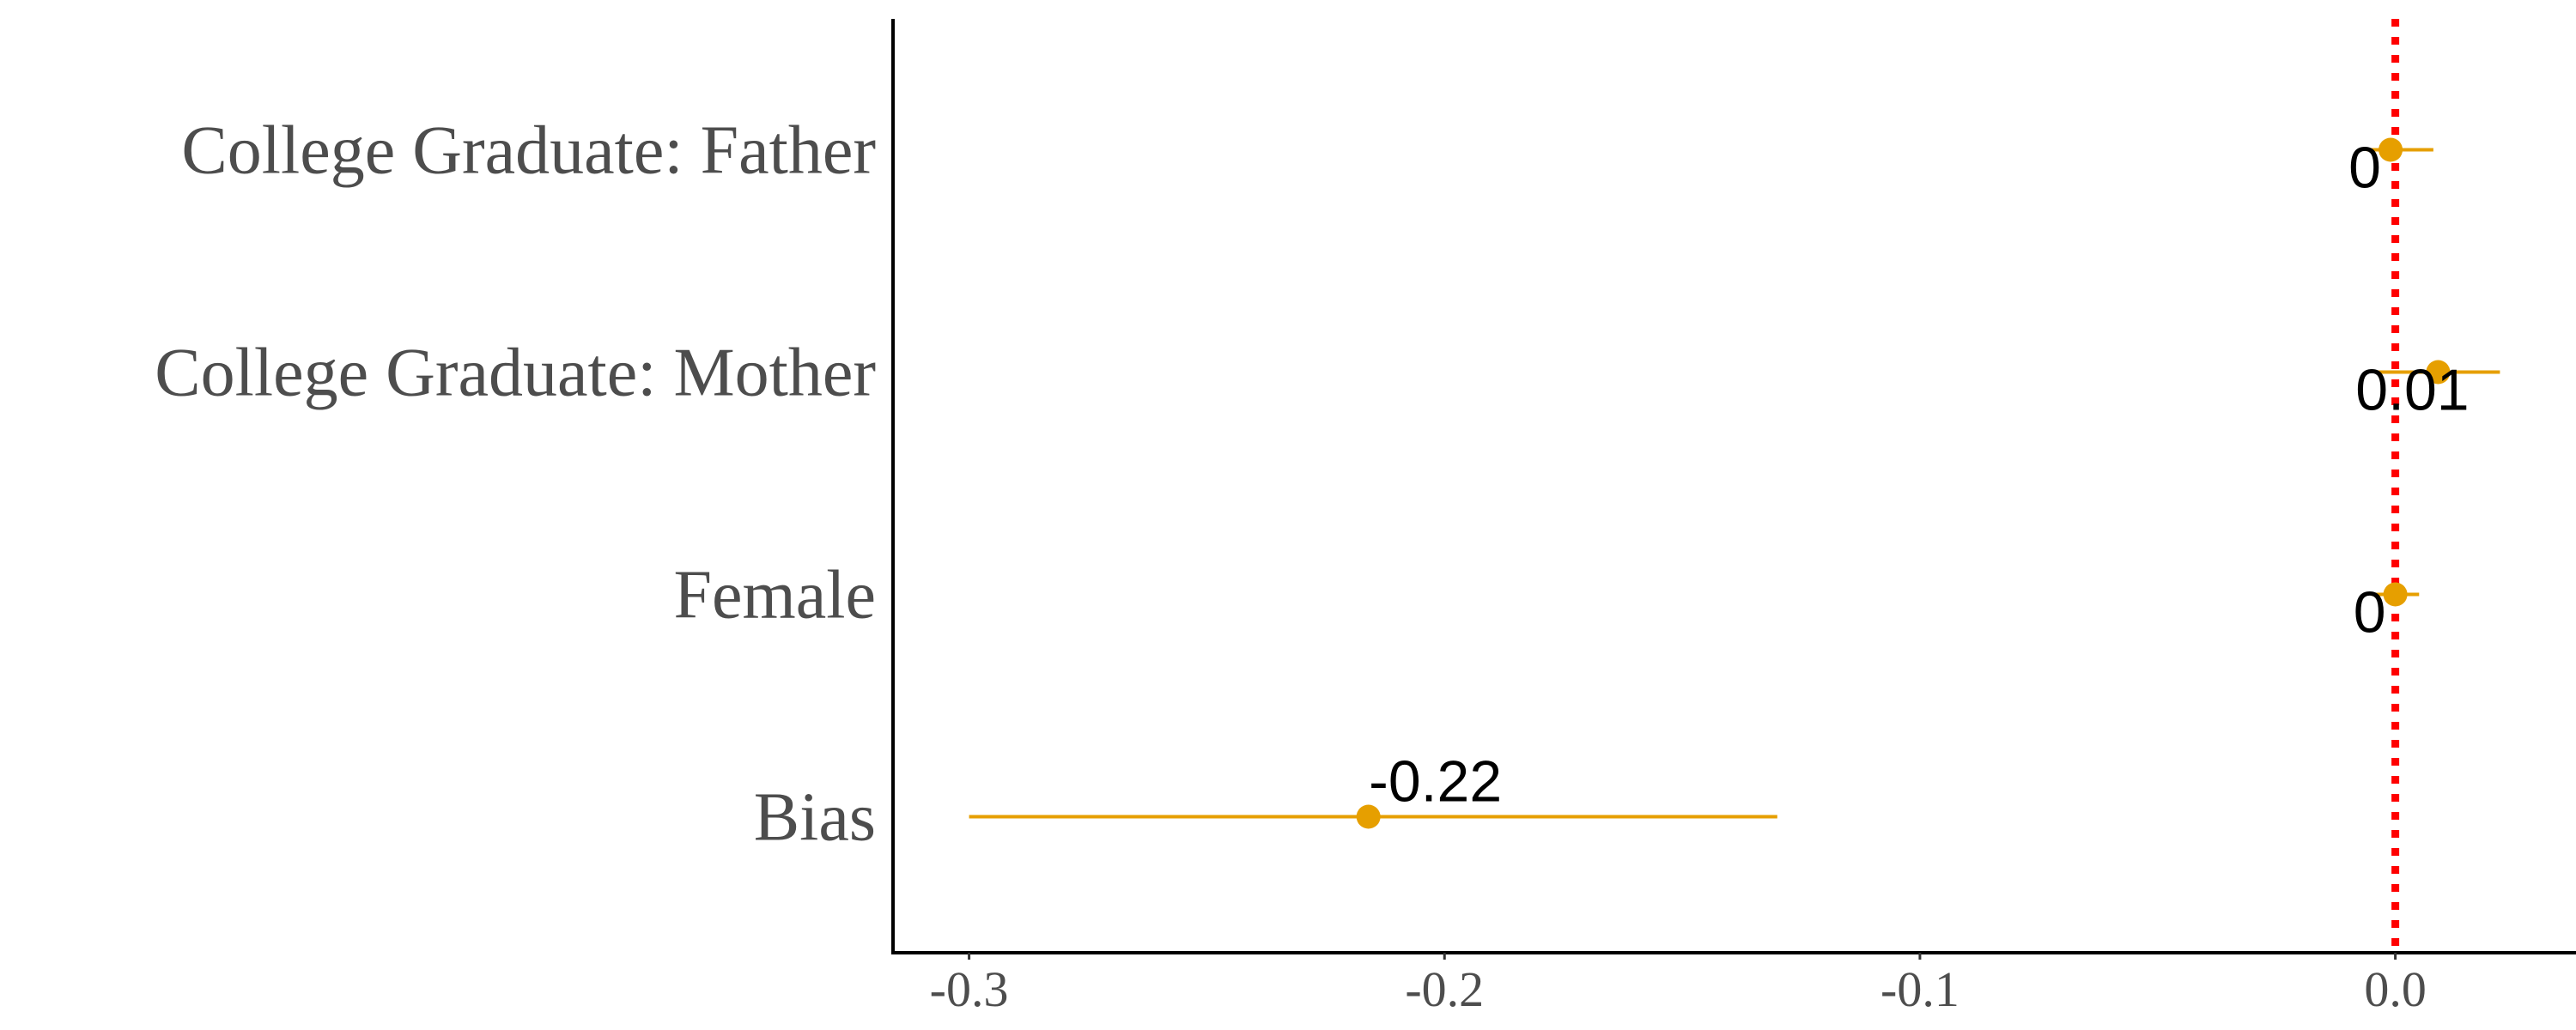  I want to click on y-category-label: College Graduate: Mother, so click(515, 373).